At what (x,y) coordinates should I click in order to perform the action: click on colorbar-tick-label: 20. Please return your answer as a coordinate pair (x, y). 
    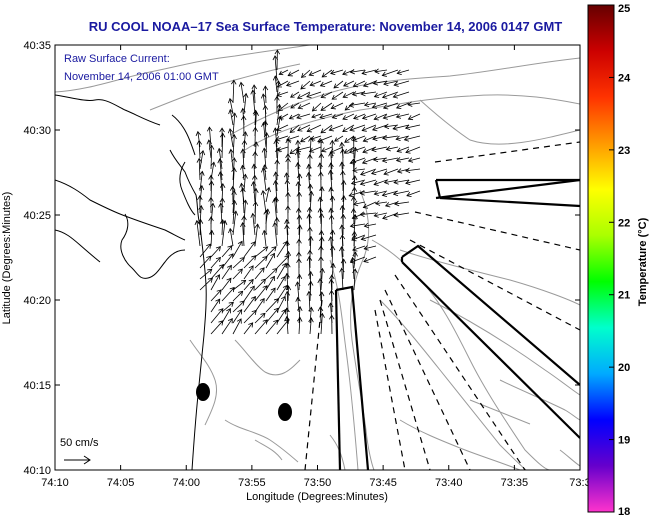
    Looking at the image, I should click on (624, 368).